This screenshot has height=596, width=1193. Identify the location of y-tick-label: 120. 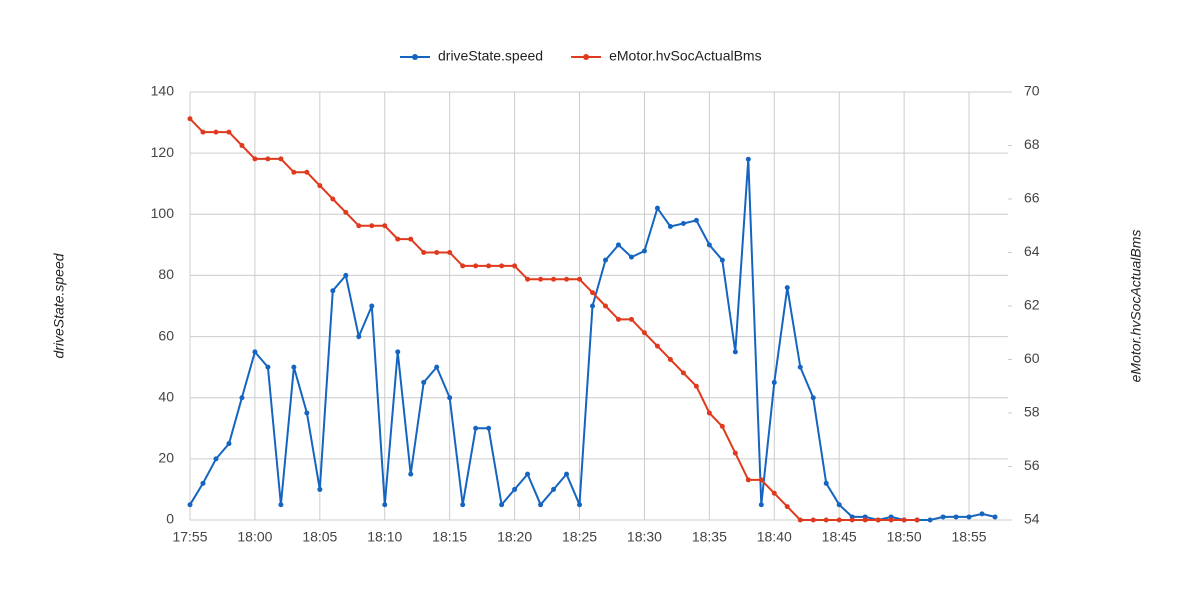
(163, 152).